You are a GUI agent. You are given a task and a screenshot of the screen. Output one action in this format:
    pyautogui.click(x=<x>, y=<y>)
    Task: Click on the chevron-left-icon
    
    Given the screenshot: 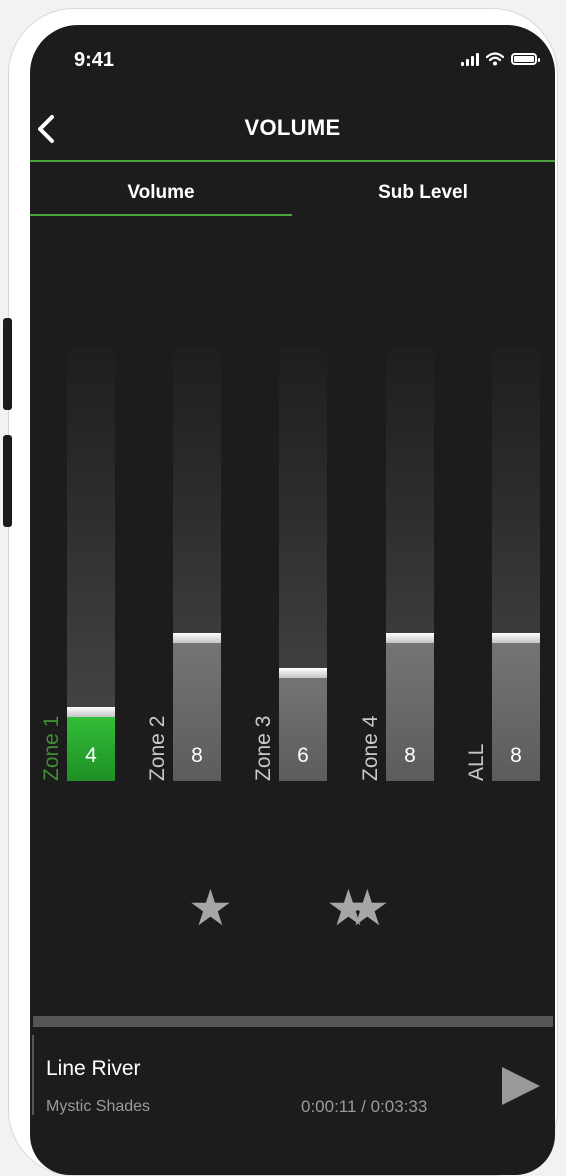 What is the action you would take?
    pyautogui.click(x=46, y=129)
    